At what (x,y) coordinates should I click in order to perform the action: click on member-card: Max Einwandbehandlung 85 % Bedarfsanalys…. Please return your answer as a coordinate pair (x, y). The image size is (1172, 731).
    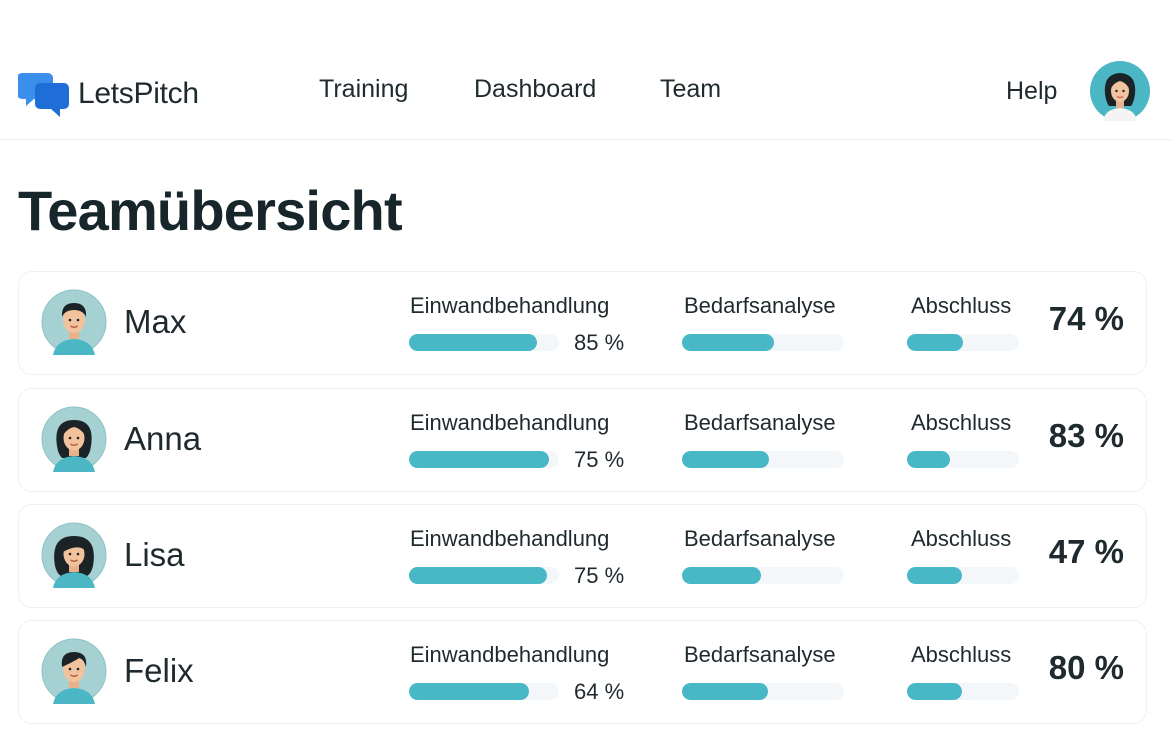
    Looking at the image, I should click on (582, 323).